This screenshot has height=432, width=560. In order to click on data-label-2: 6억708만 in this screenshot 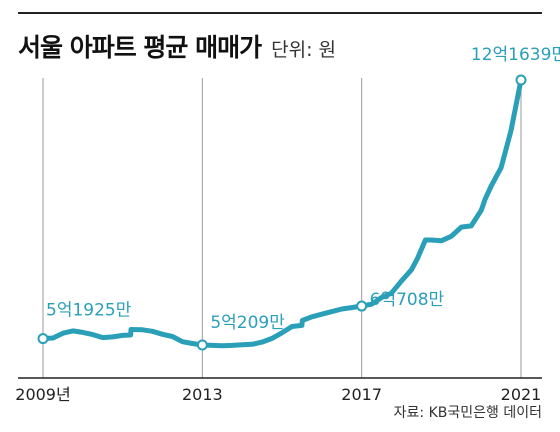, I will do `click(407, 300)`.